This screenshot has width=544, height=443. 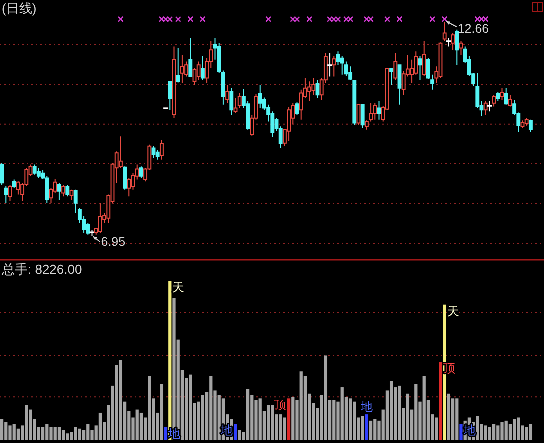 What do you see at coordinates (41, 269) in the screenshot?
I see `chart-title: 总手: 8226.00` at bounding box center [41, 269].